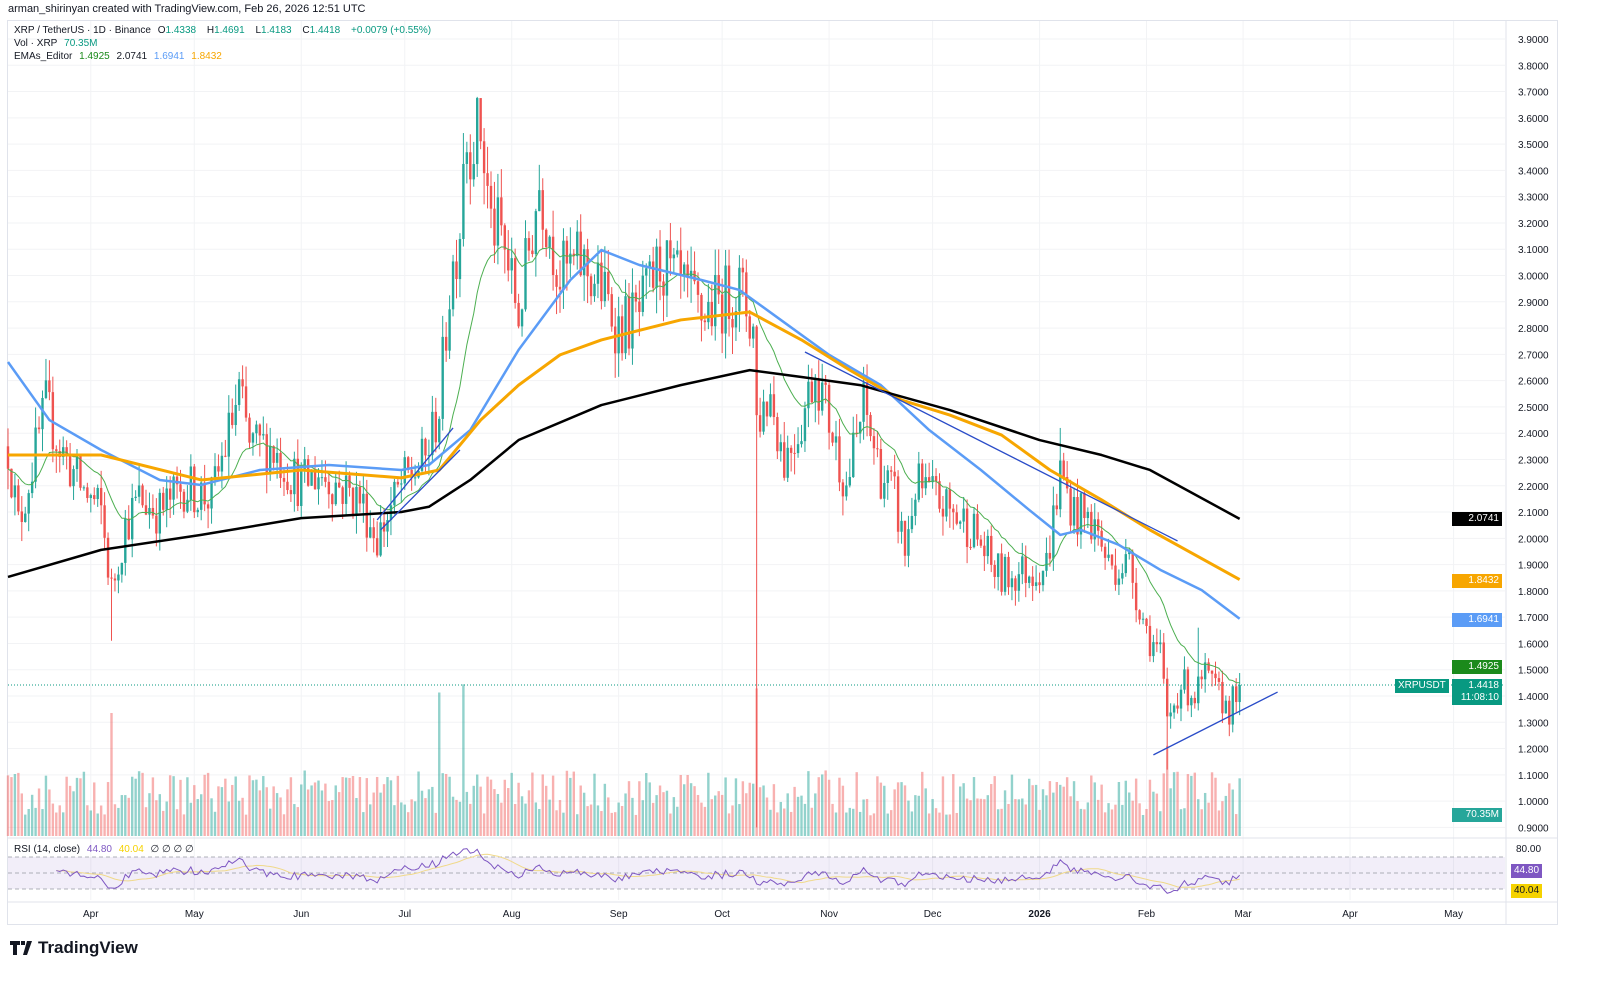 Image resolution: width=1600 pixels, height=990 pixels. I want to click on time-axis-label: Nov, so click(829, 914).